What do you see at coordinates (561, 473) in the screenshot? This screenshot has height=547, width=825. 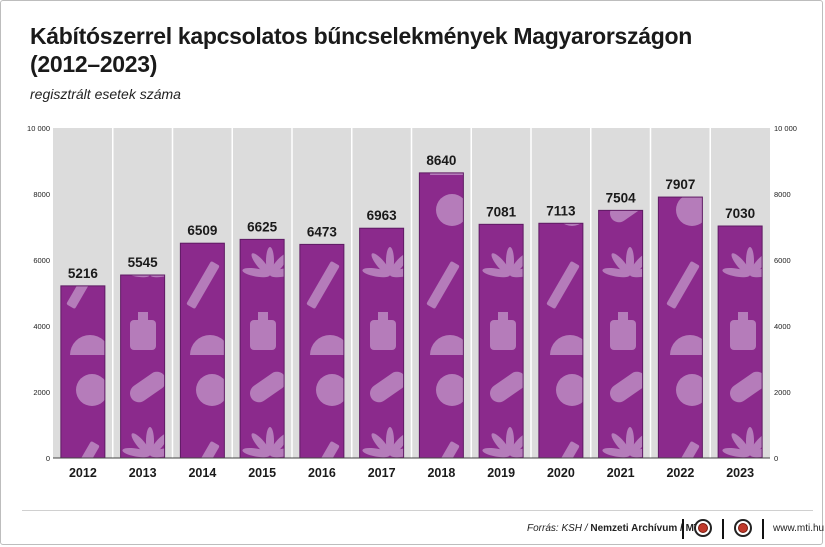 I see `x-tick-label-2020: 2020` at bounding box center [561, 473].